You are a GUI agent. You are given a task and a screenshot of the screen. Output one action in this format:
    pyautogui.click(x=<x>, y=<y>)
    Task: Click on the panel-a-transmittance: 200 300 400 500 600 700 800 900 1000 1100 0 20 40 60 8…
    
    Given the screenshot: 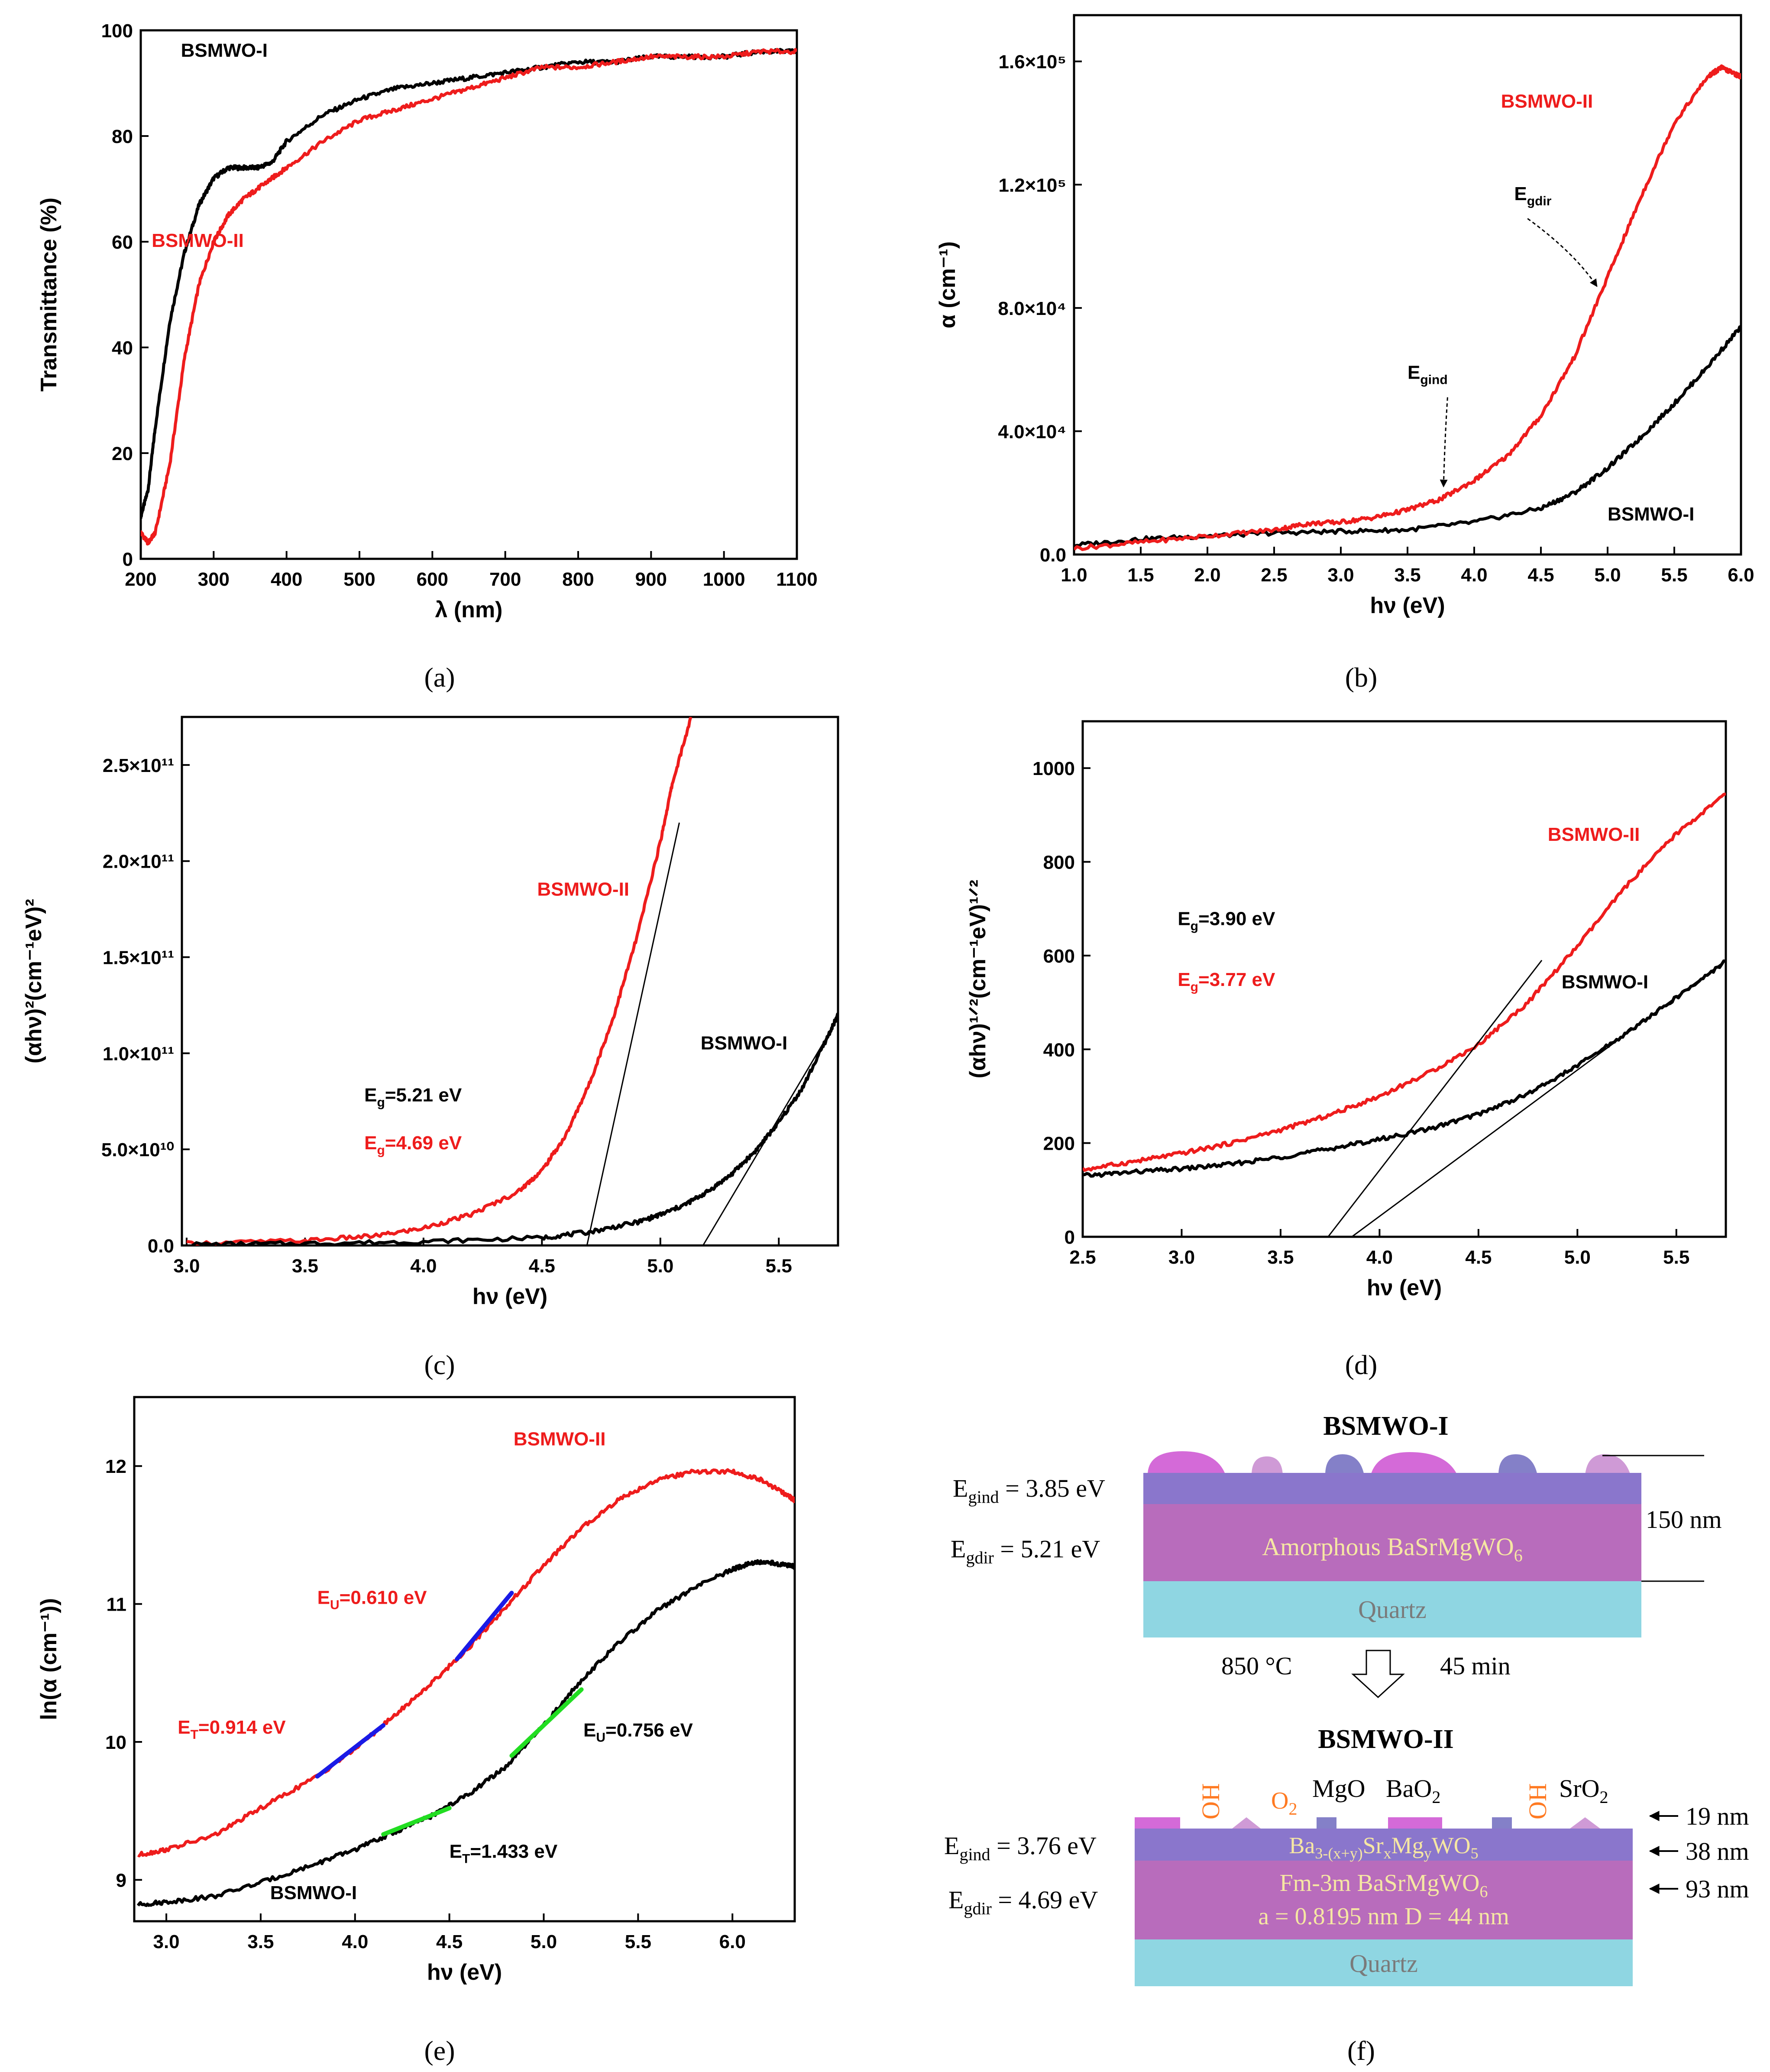 What is the action you would take?
    pyautogui.click(x=427, y=322)
    